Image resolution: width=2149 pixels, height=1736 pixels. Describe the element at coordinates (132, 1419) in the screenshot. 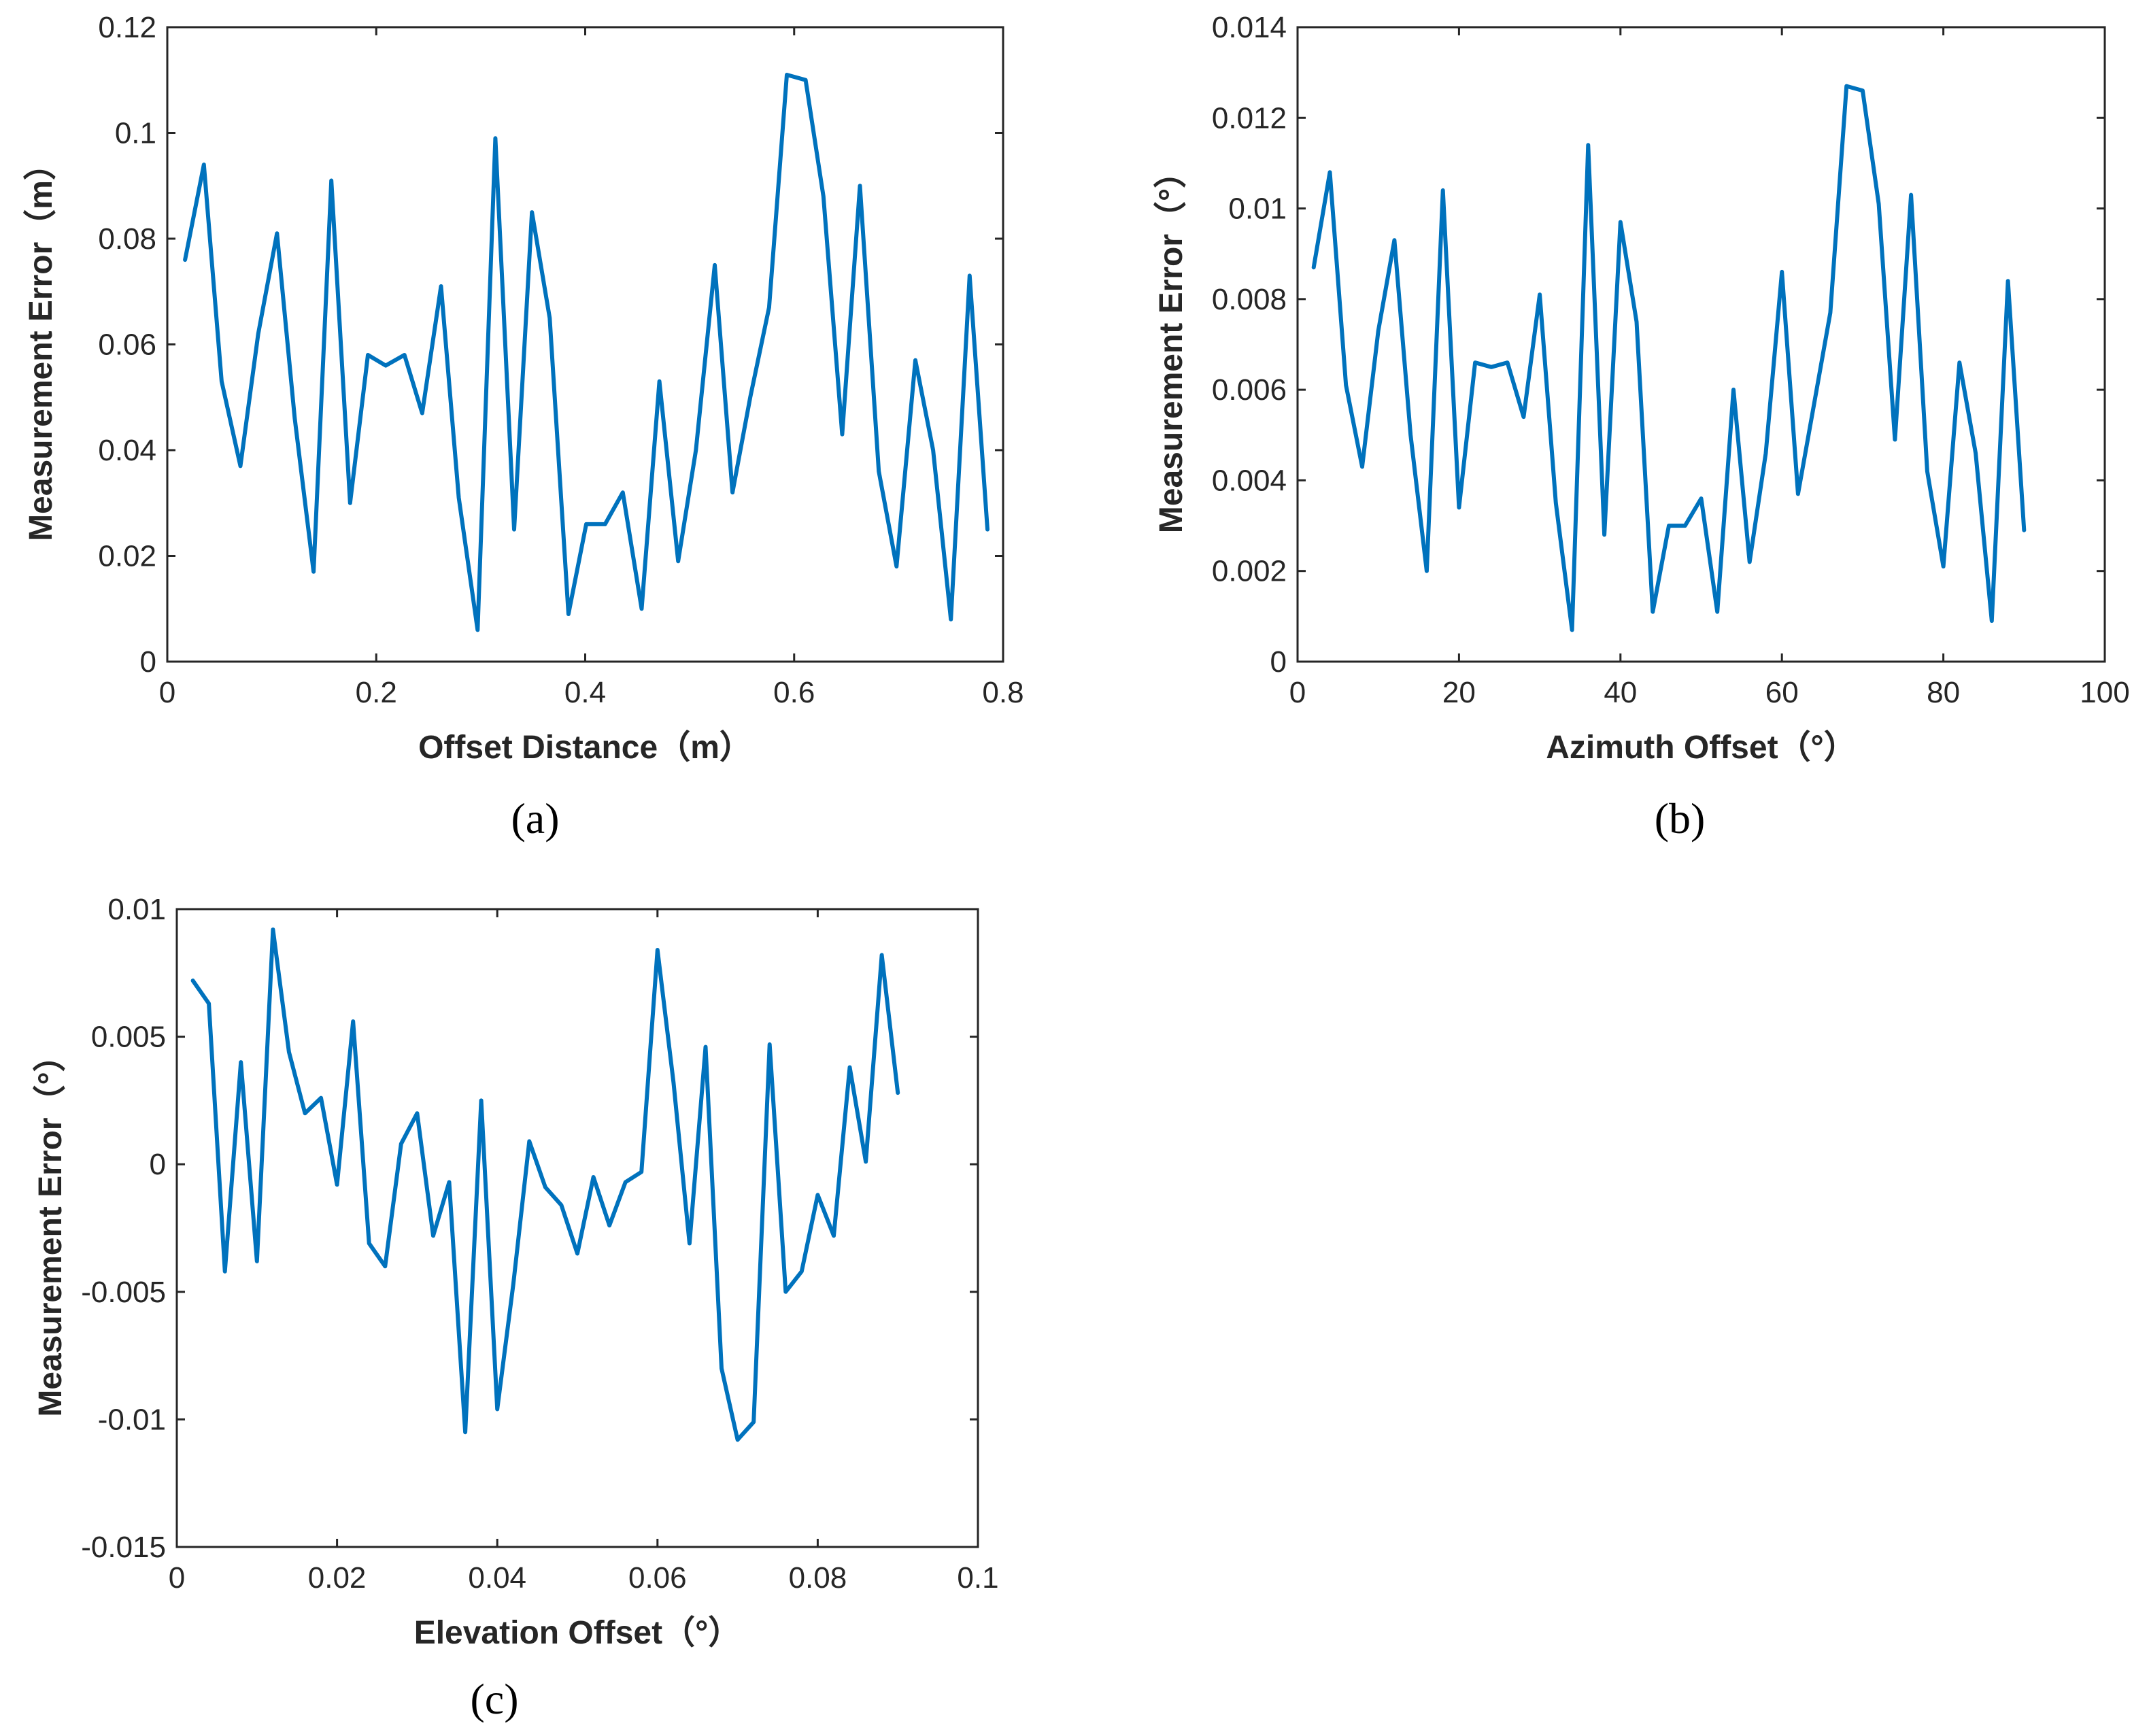

I see `y-tick-label: -0.01` at that location.